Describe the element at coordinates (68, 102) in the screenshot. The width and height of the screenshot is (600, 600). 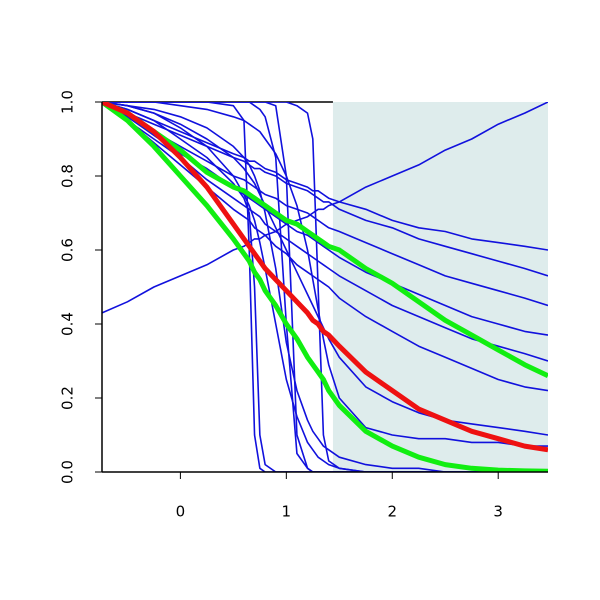
I see `y-tick-label: 1.0` at that location.